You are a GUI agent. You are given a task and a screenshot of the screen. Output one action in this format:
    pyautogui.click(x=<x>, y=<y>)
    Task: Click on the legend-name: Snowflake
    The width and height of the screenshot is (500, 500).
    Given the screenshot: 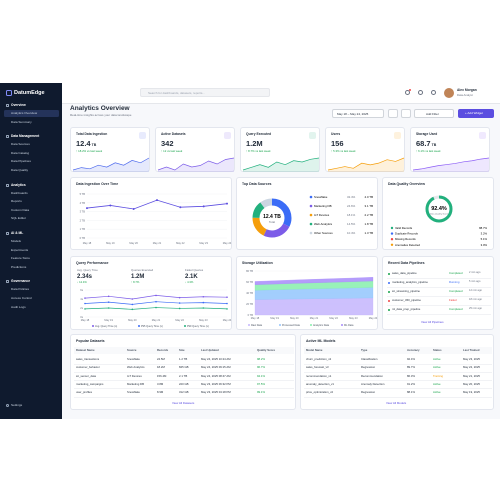 What is the action you would take?
    pyautogui.click(x=321, y=197)
    